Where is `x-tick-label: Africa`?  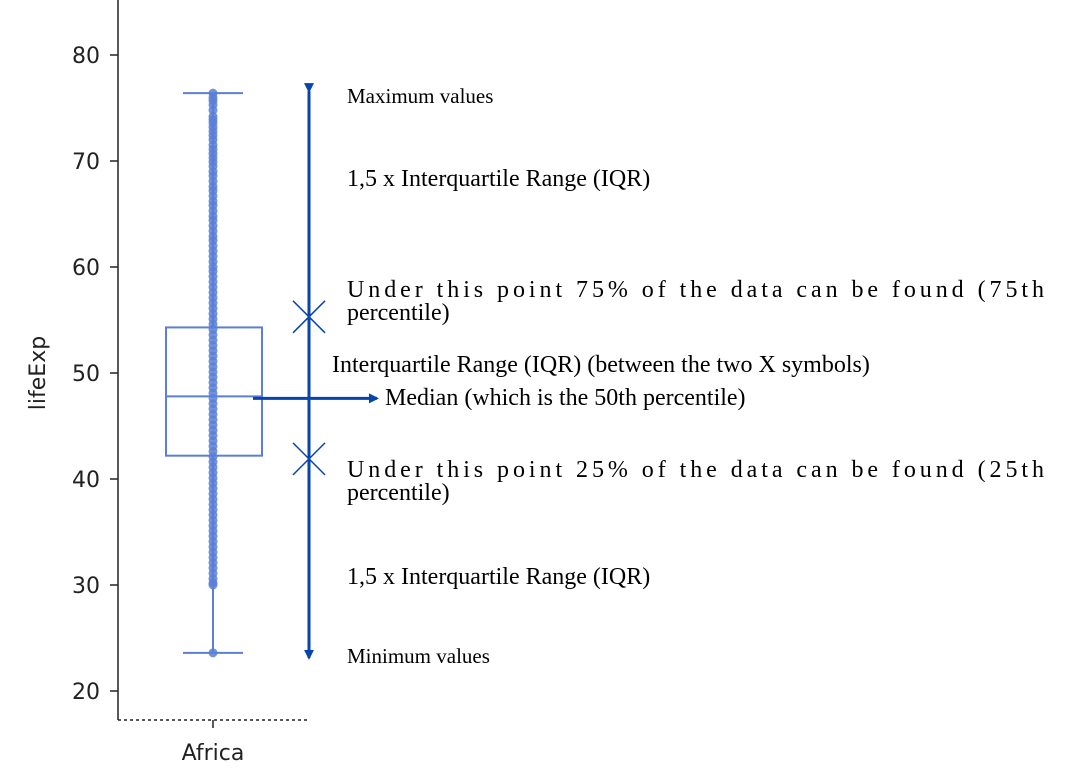
x-tick-label: Africa is located at coordinates (213, 753).